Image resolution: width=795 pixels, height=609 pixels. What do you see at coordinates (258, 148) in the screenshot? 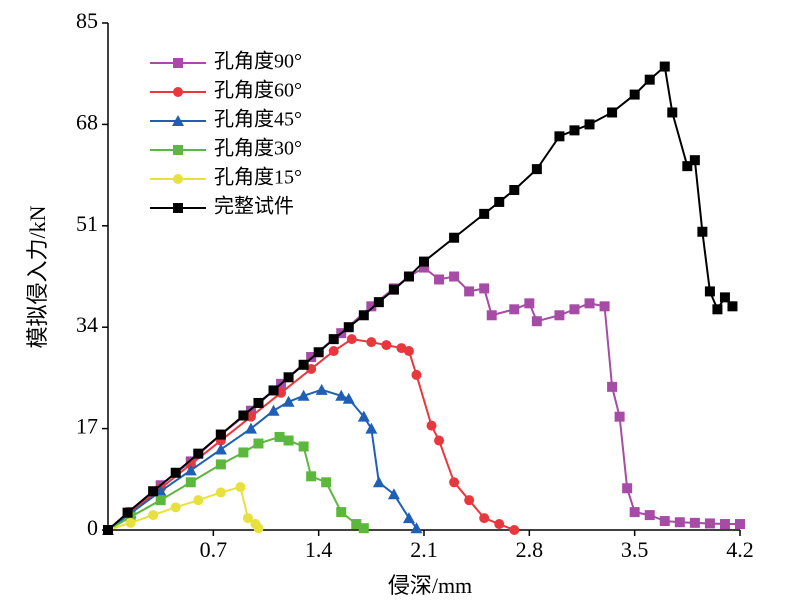
I see `legend-label: 孔角度30°` at bounding box center [258, 148].